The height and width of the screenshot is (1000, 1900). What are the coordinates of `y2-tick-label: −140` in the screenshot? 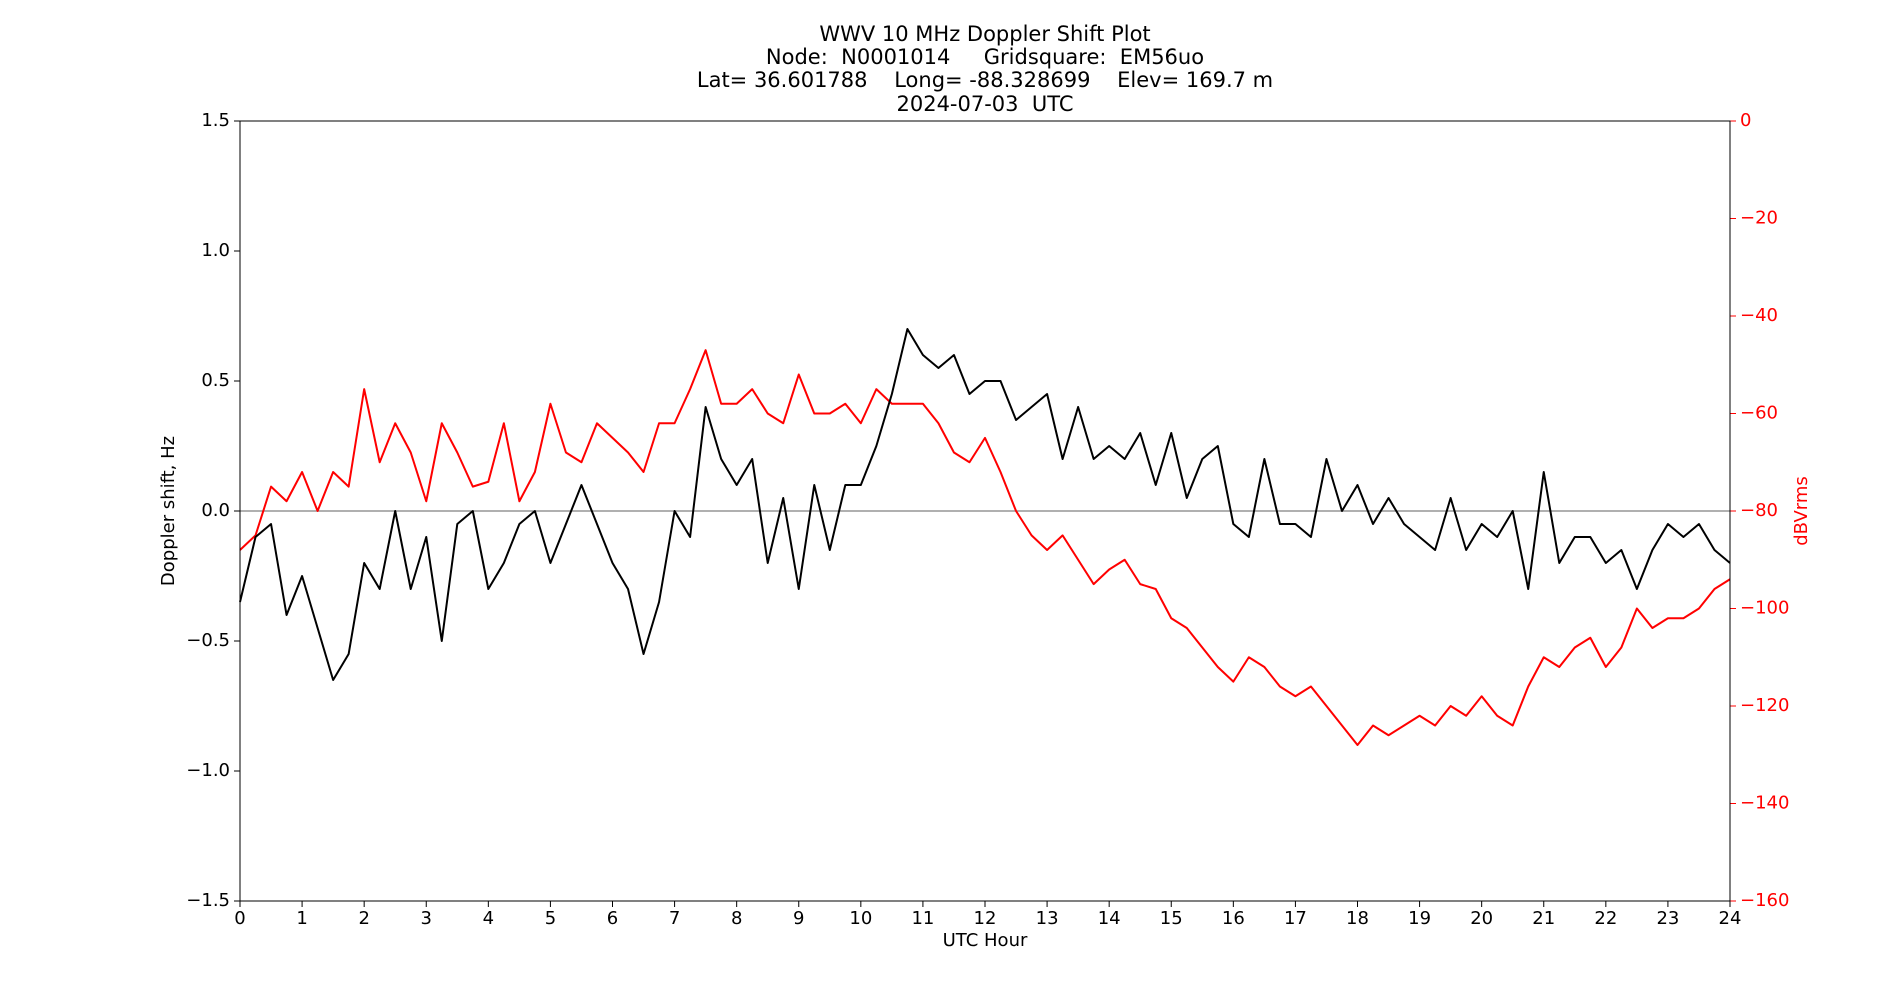 It's located at (1764, 803).